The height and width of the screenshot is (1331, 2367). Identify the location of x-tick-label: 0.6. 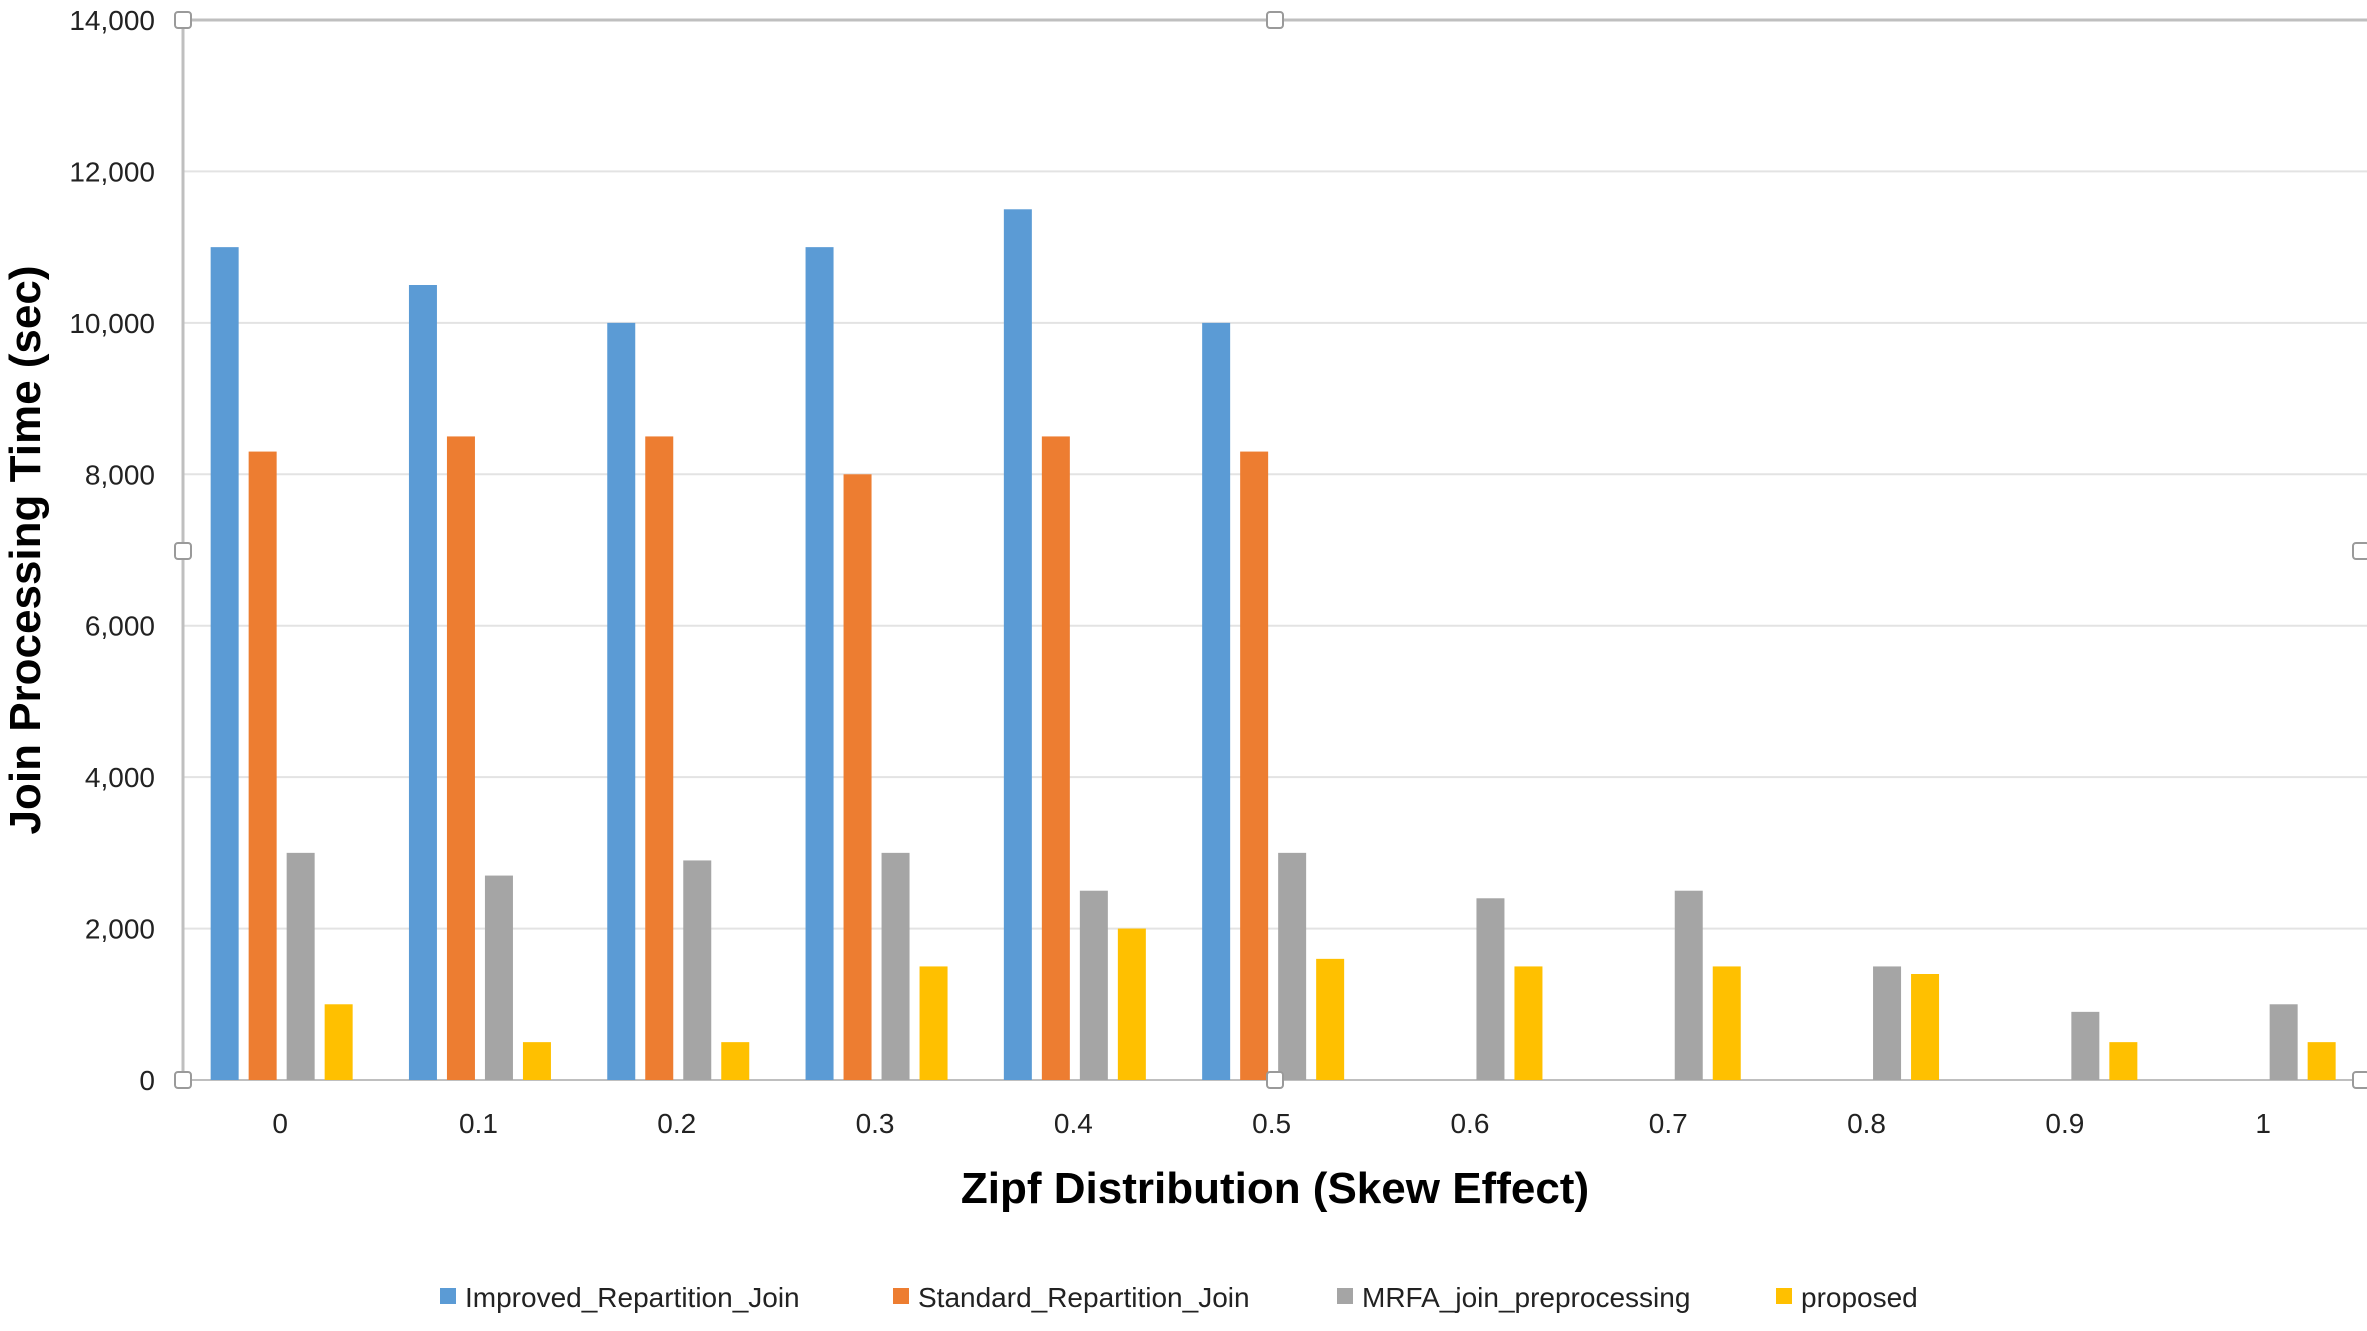
(1469, 1123).